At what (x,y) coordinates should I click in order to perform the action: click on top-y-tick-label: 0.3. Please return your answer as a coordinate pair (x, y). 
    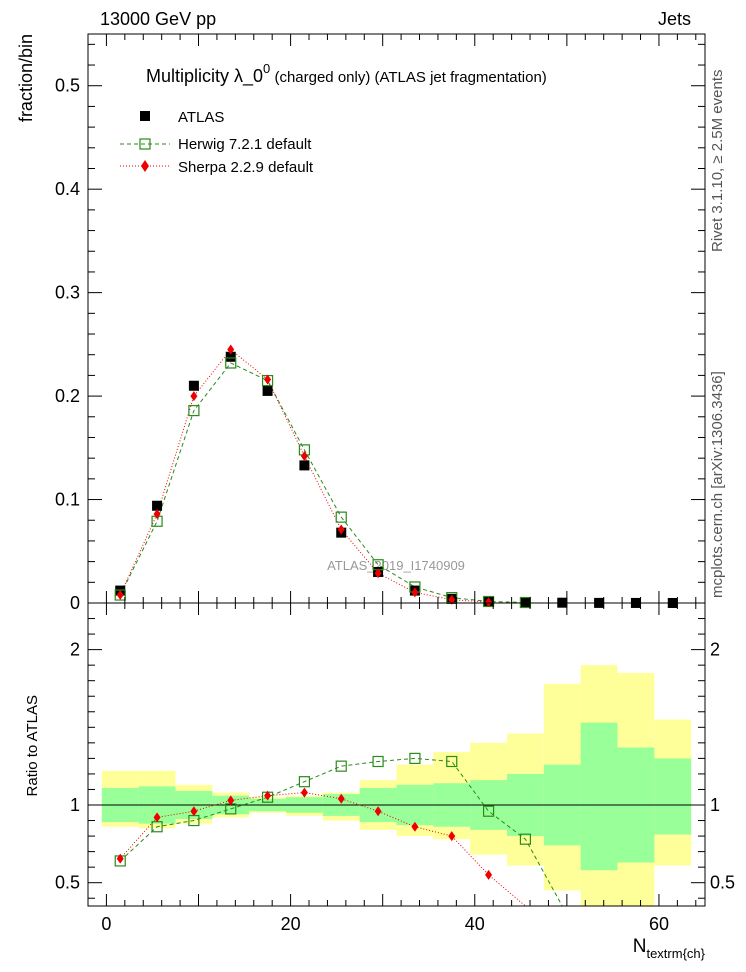
    Looking at the image, I should click on (67, 293).